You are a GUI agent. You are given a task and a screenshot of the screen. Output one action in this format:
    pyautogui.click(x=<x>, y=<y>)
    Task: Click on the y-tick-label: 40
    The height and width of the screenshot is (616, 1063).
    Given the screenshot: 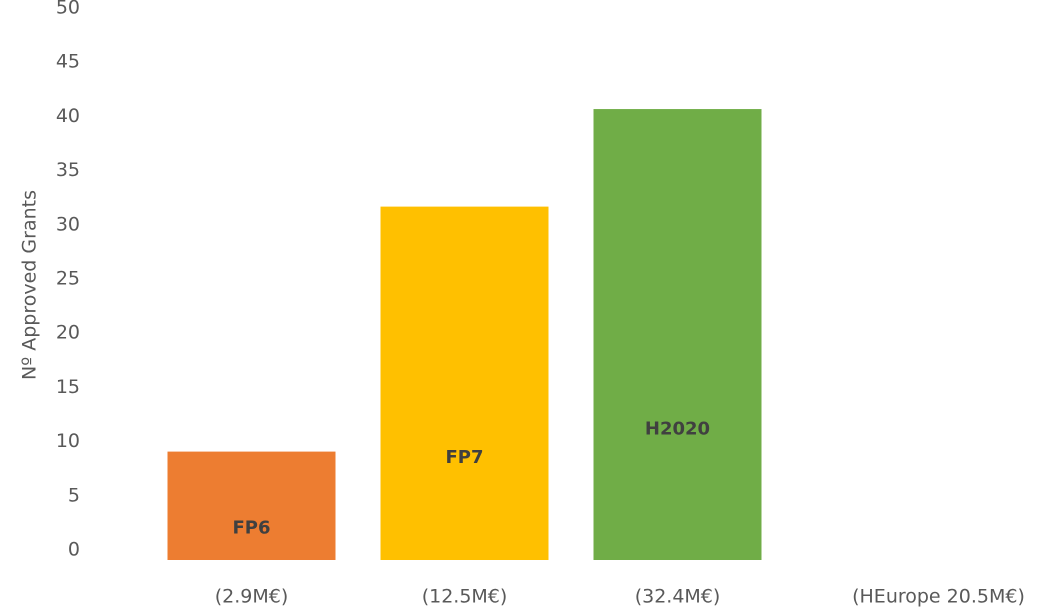 What is the action you would take?
    pyautogui.click(x=68, y=116)
    